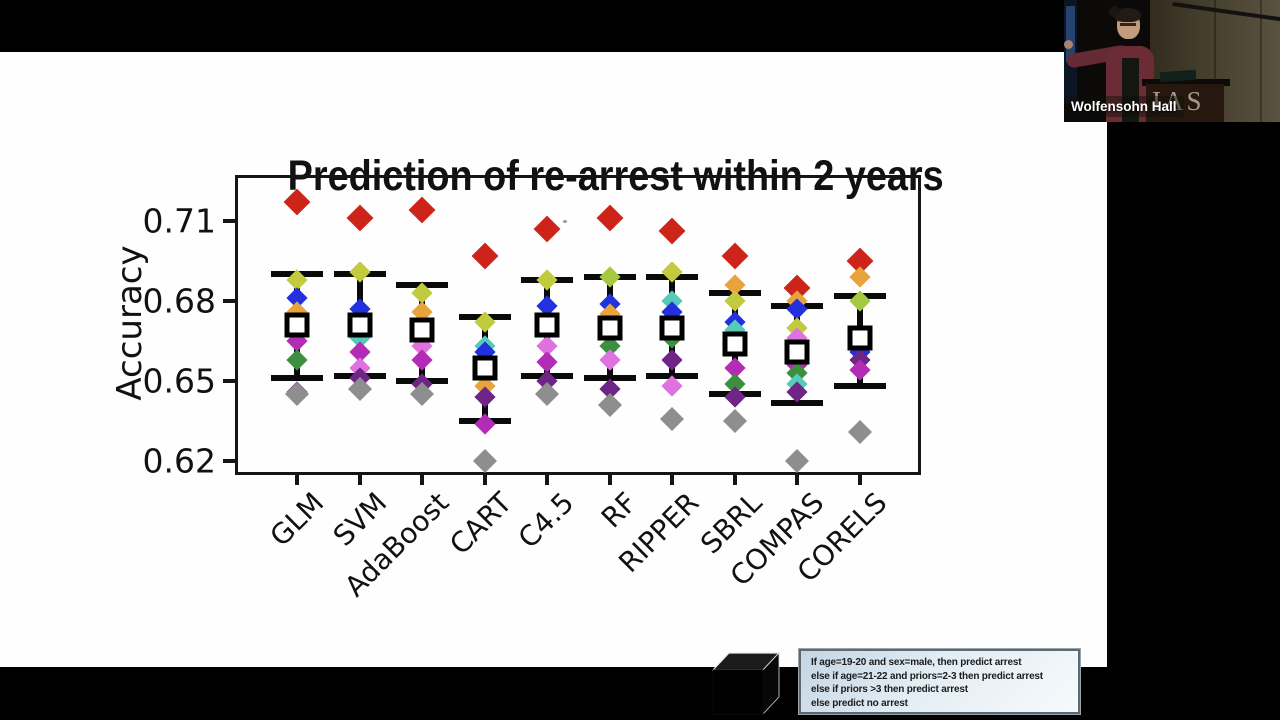  I want to click on webcam-overlay: IAS Wolfensohn Hall, so click(1172, 61).